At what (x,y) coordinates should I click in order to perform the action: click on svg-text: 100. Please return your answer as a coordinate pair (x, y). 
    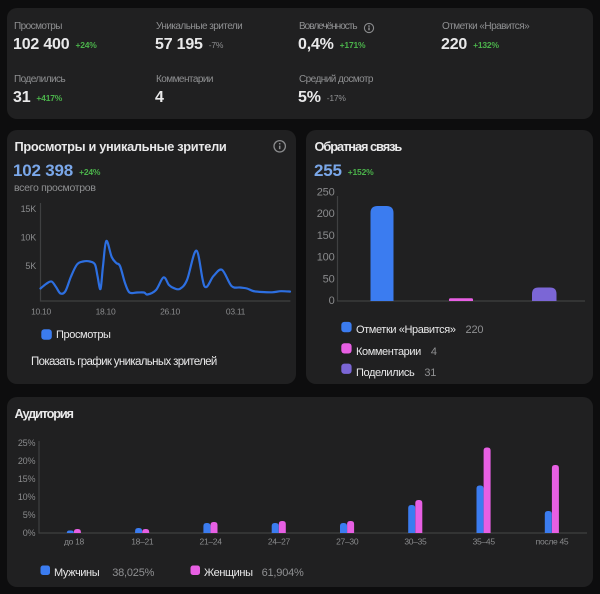
    Looking at the image, I should click on (326, 258).